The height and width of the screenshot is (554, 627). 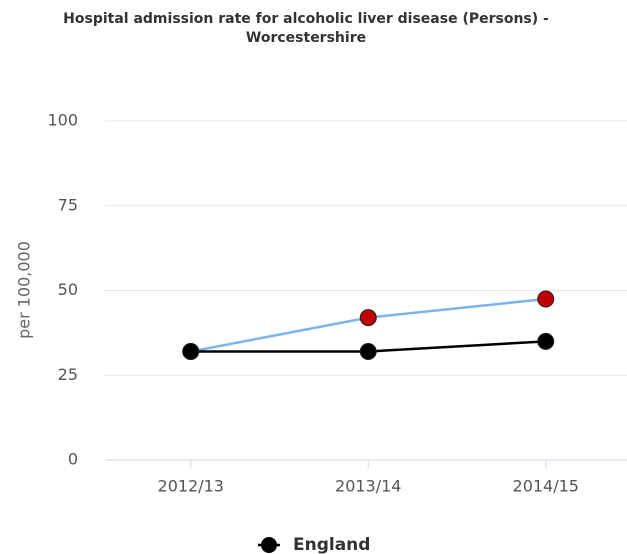 I want to click on x-tick-label: 2013/14, so click(x=368, y=486).